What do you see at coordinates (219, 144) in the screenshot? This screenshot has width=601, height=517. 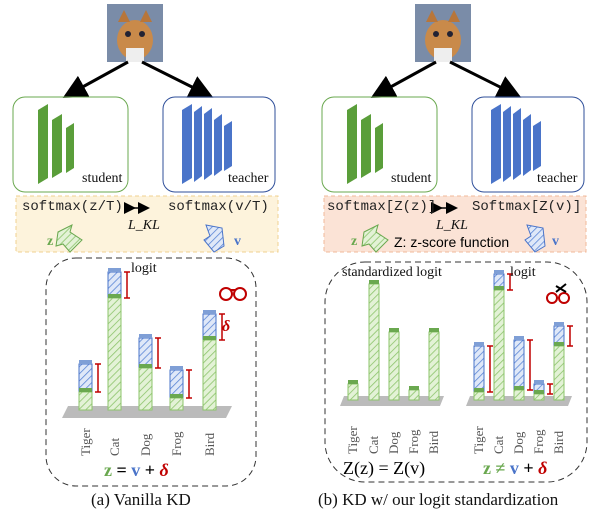 I see `teacher-box-a` at bounding box center [219, 144].